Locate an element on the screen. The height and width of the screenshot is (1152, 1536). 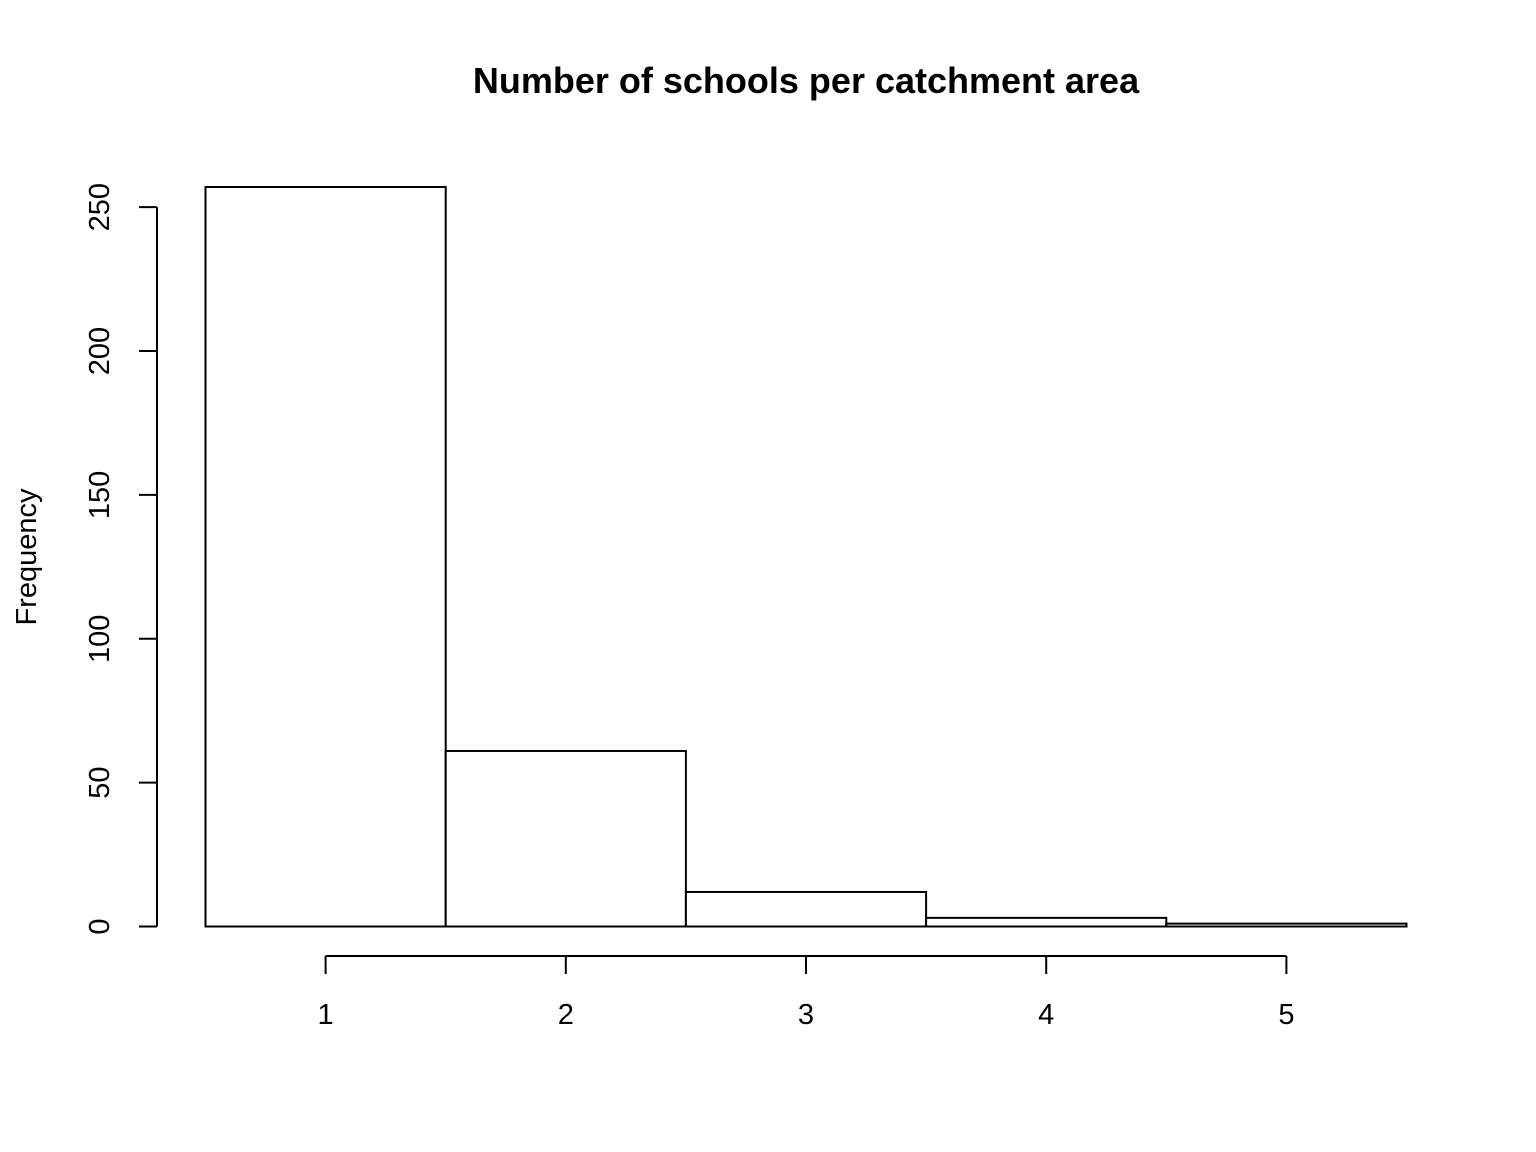
y-tick-label-150: 150 is located at coordinates (100, 495).